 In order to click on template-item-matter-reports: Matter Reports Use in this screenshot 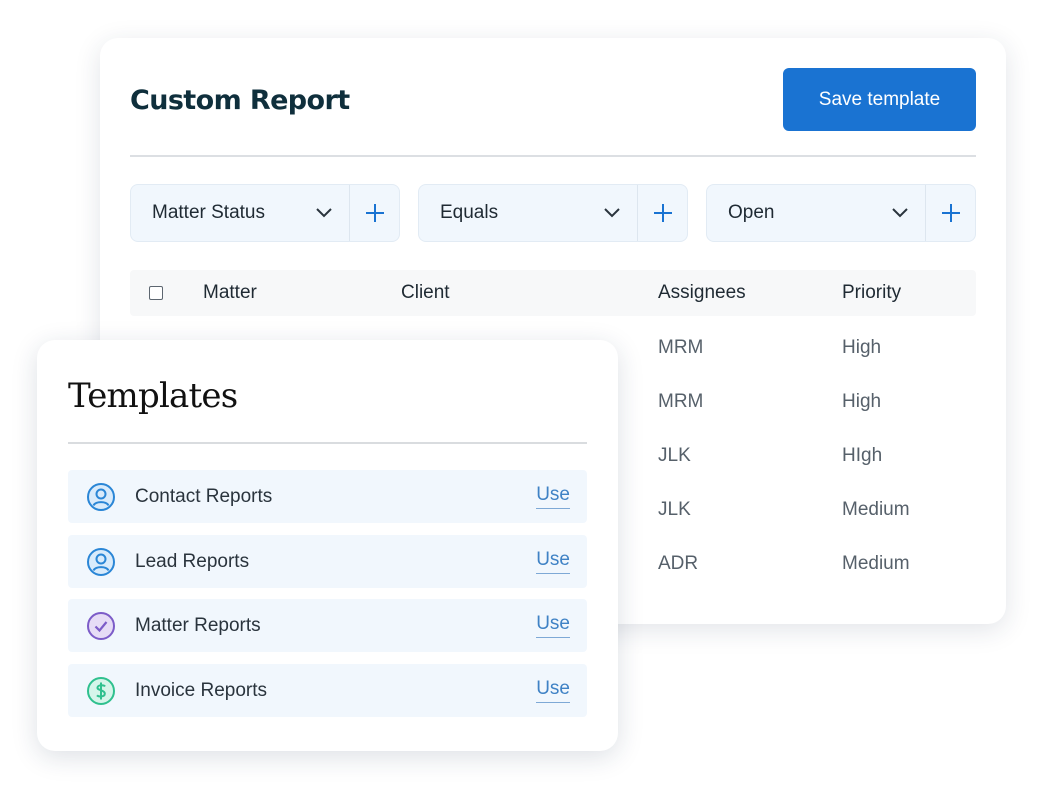, I will do `click(327, 625)`.